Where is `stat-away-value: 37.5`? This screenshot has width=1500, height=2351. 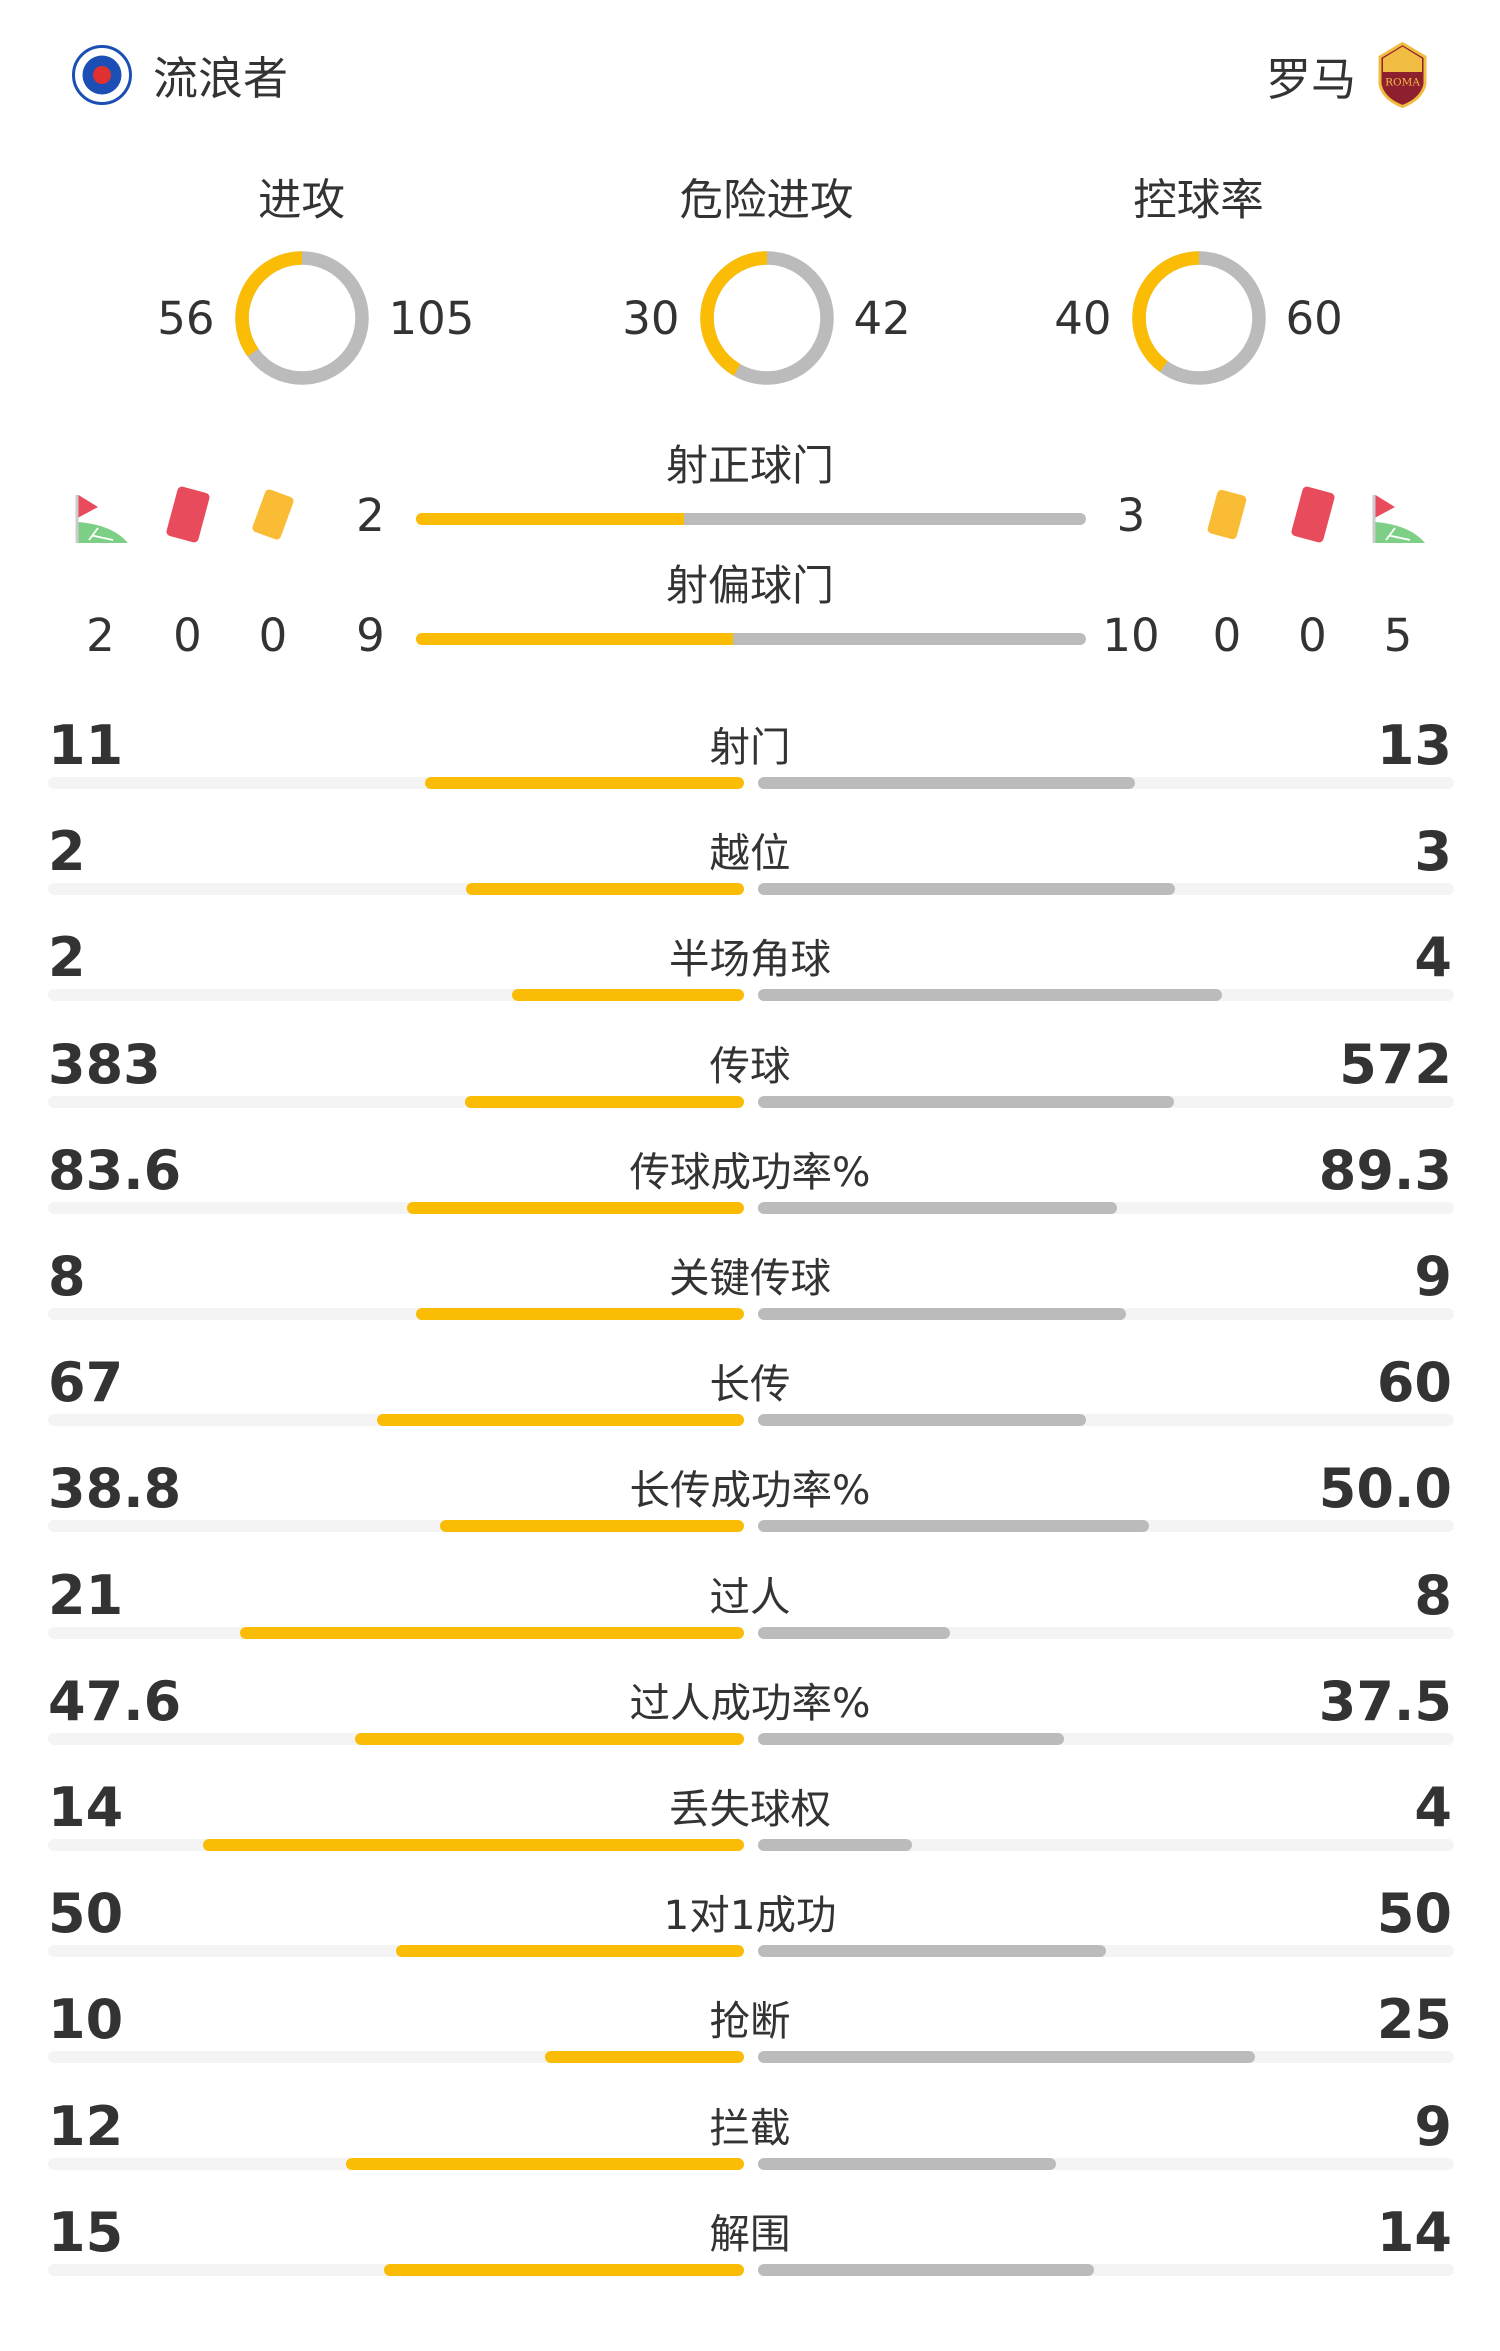 stat-away-value: 37.5 is located at coordinates (1385, 1701).